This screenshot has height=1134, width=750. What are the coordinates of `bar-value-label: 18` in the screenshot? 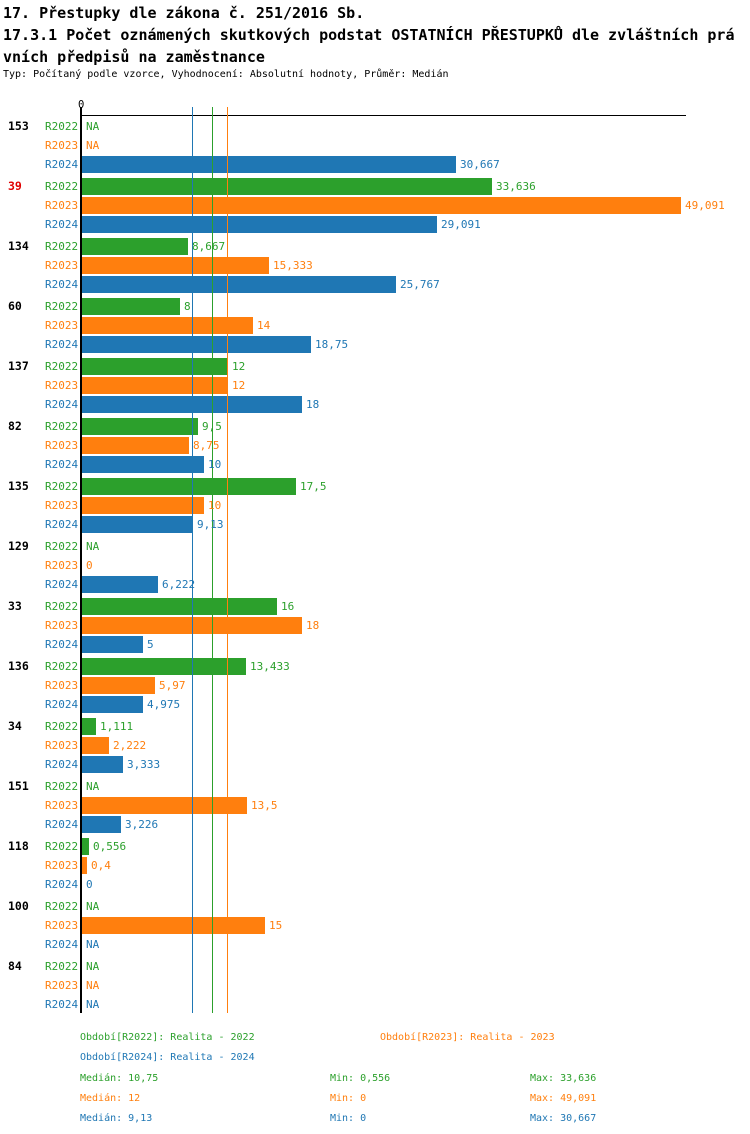 It's located at (313, 404).